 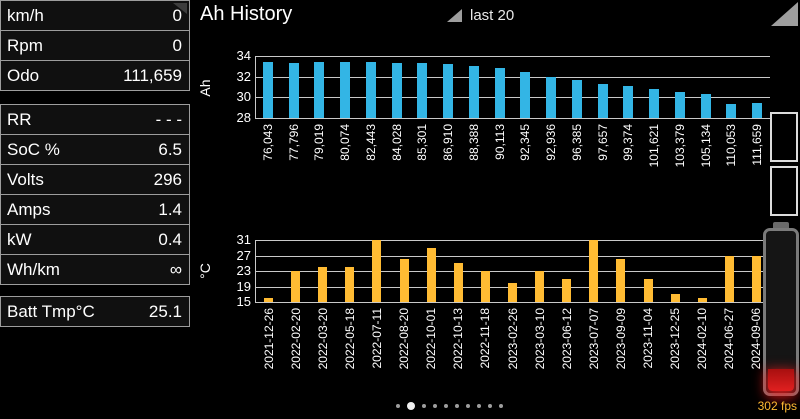 I want to click on gauge-value-rr: - - -, so click(x=168, y=119).